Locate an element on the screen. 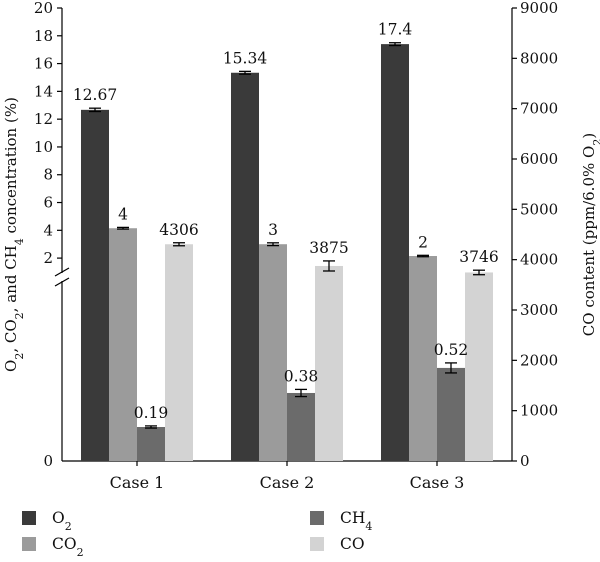 The height and width of the screenshot is (562, 600). right-tick-label: 7000 is located at coordinates (539, 109).